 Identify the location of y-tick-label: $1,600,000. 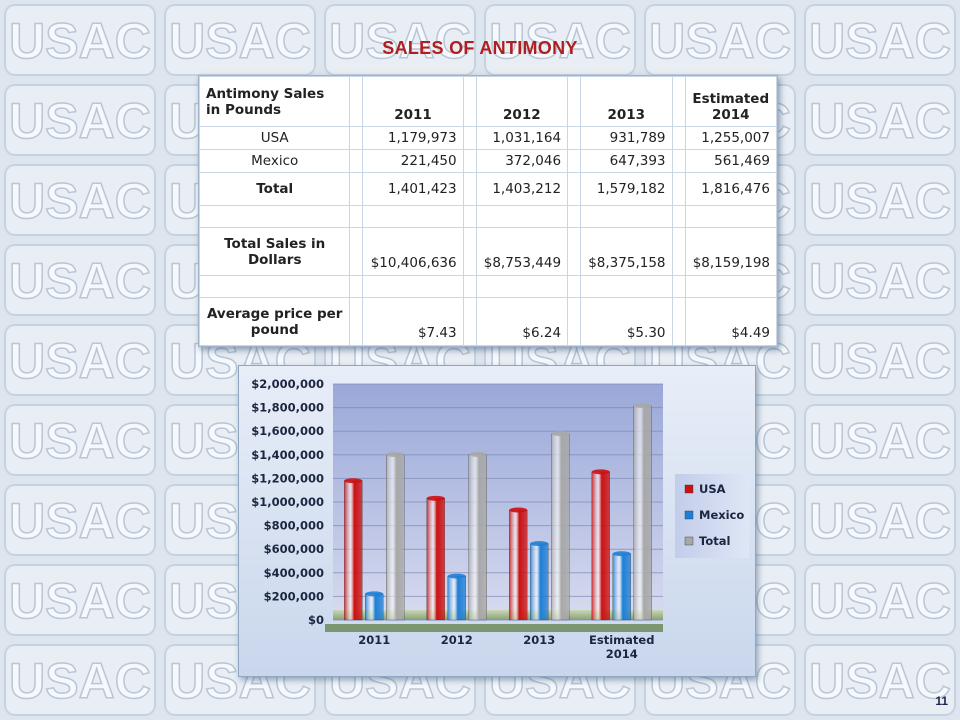
(287, 431).